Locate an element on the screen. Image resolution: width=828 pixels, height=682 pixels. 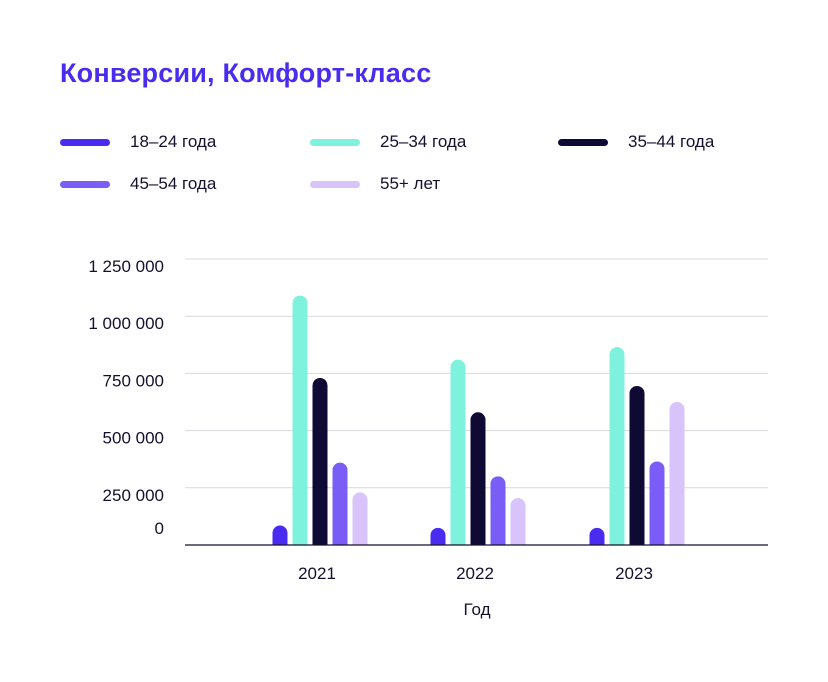
y-tick-label: 750 000 is located at coordinates (133, 380).